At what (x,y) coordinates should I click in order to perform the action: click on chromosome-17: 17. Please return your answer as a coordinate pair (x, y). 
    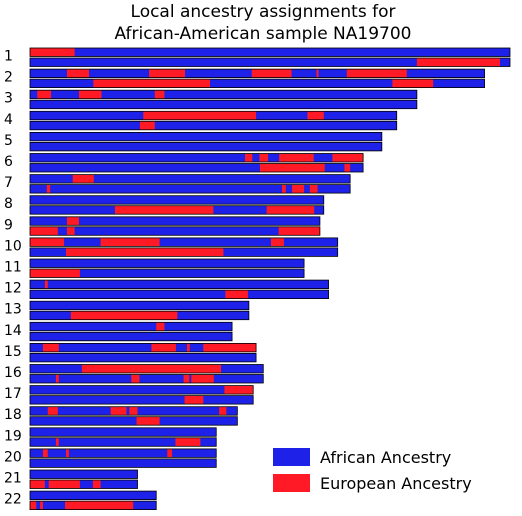
    Looking at the image, I should click on (129, 395).